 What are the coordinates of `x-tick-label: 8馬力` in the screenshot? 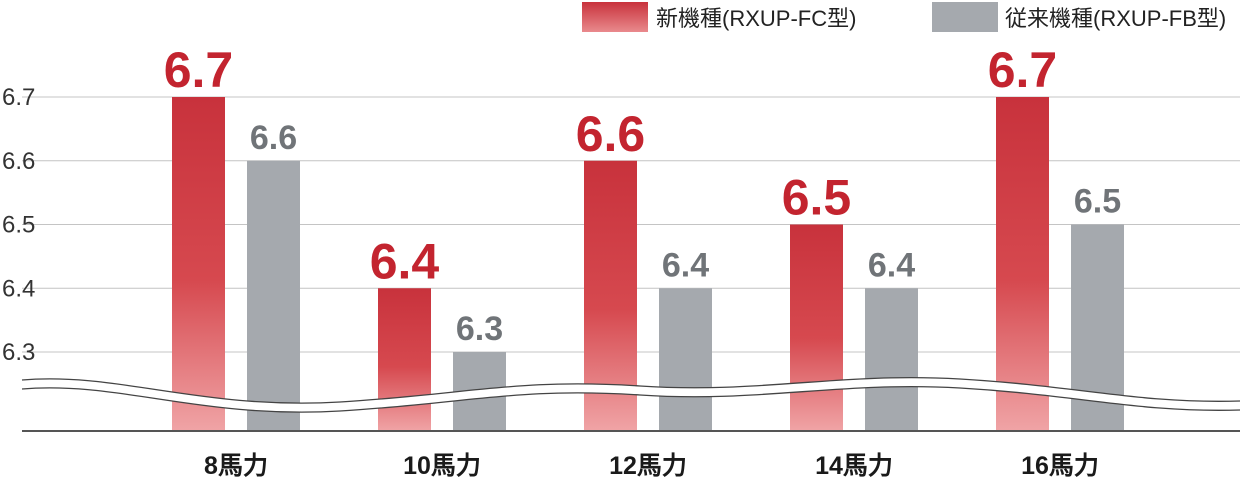 It's located at (236, 466).